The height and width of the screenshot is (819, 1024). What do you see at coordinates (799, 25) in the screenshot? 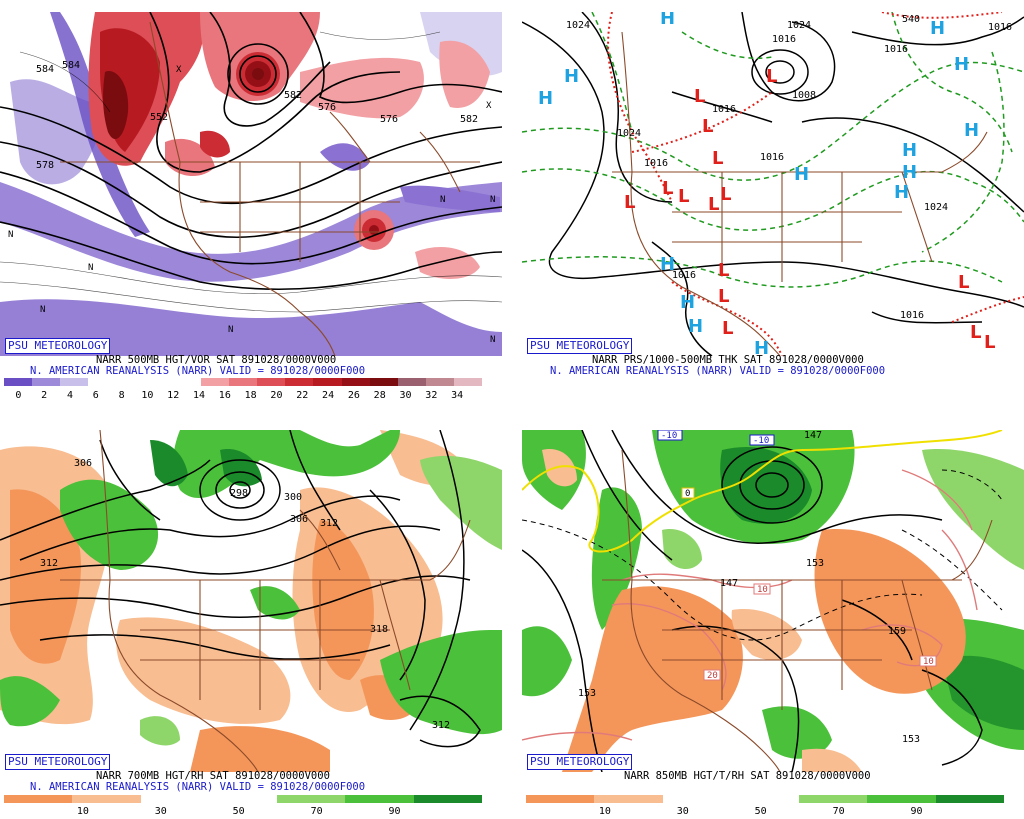
I see `isobar-label: 1024` at bounding box center [799, 25].